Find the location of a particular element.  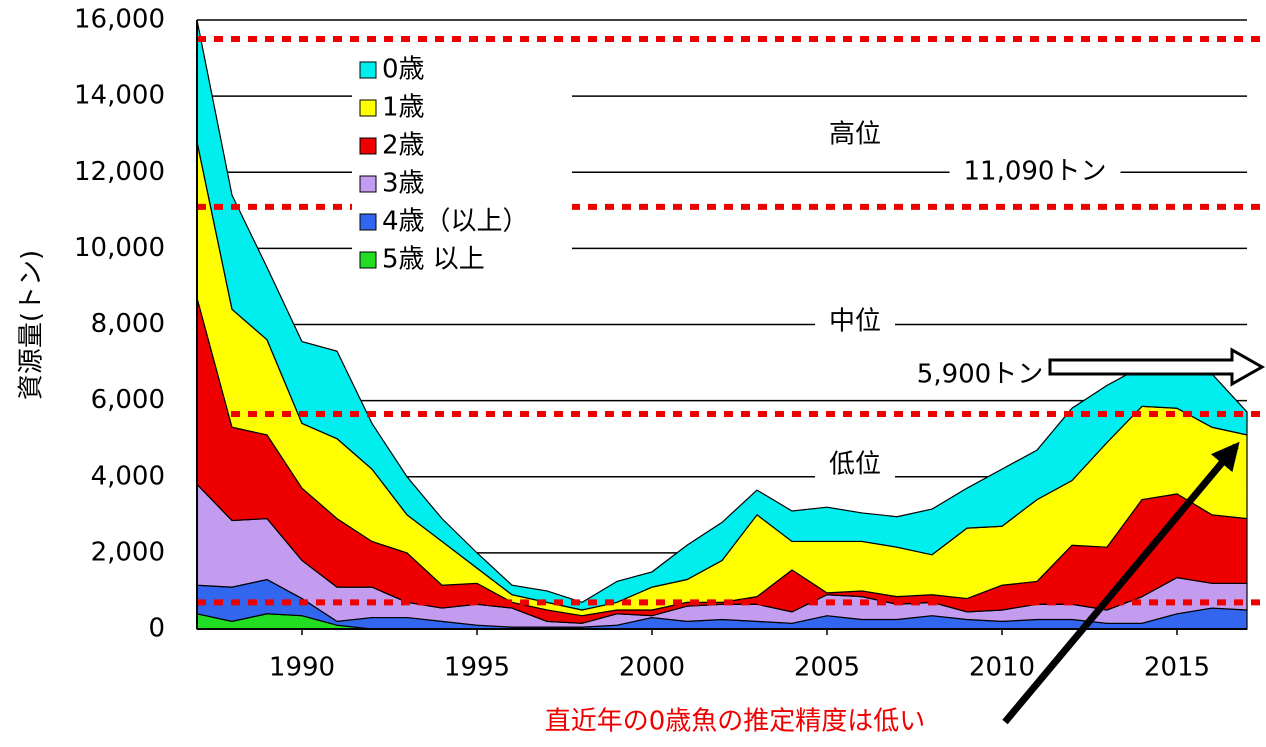

y-tick-label: 2,000 is located at coordinates (128, 552).